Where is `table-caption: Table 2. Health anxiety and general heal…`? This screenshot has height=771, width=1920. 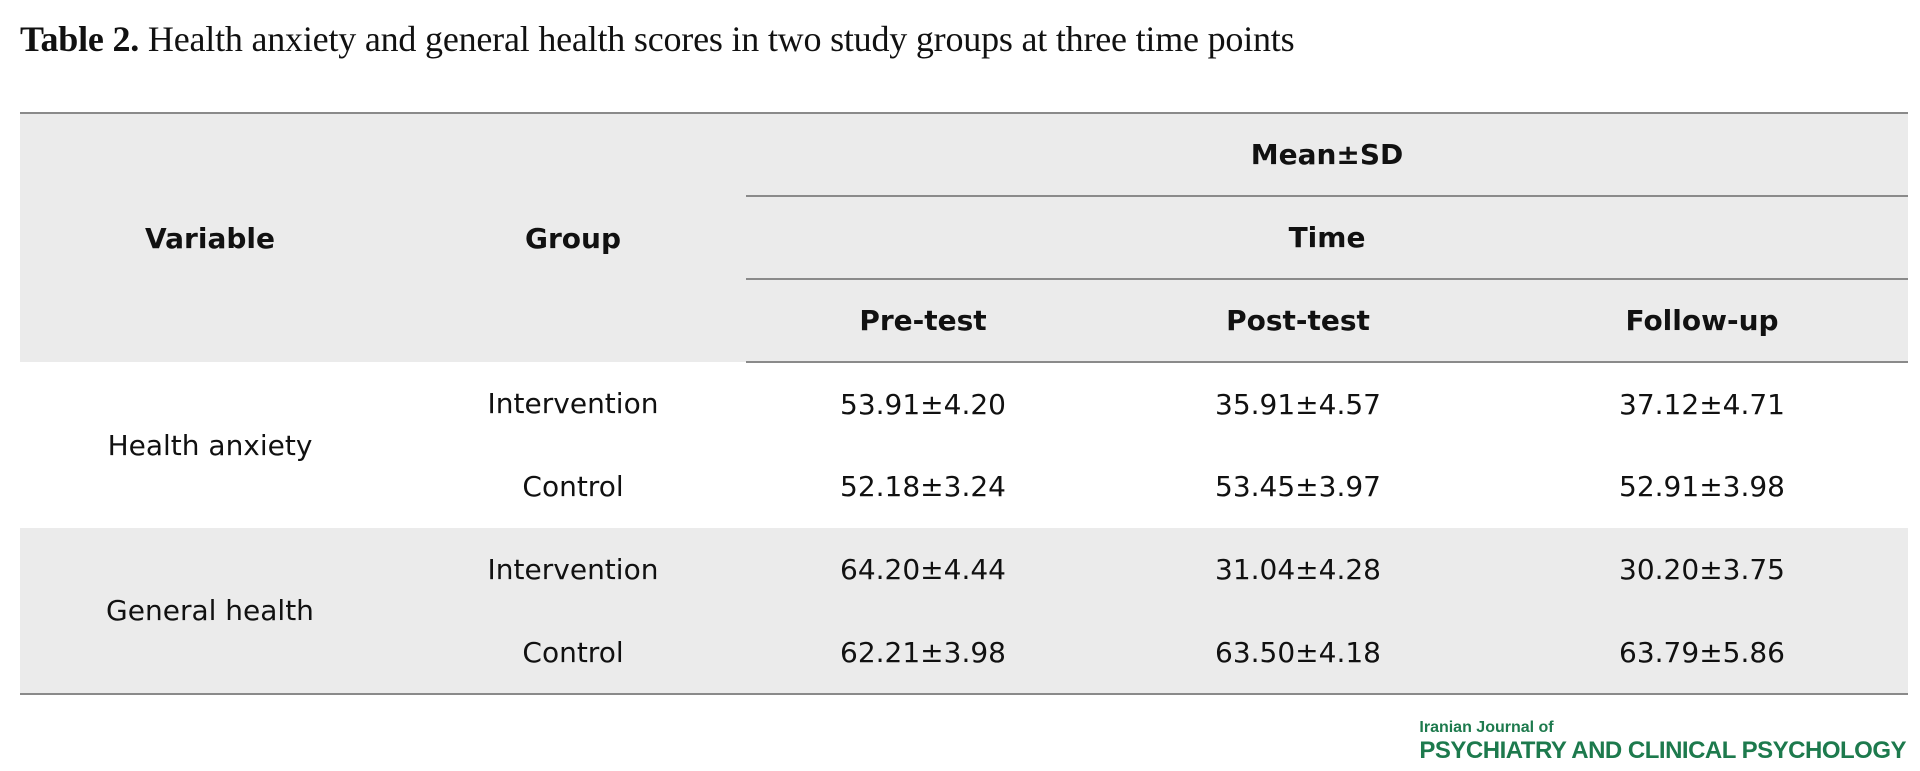
table-caption: Table 2. Health anxiety and general heal… is located at coordinates (657, 39).